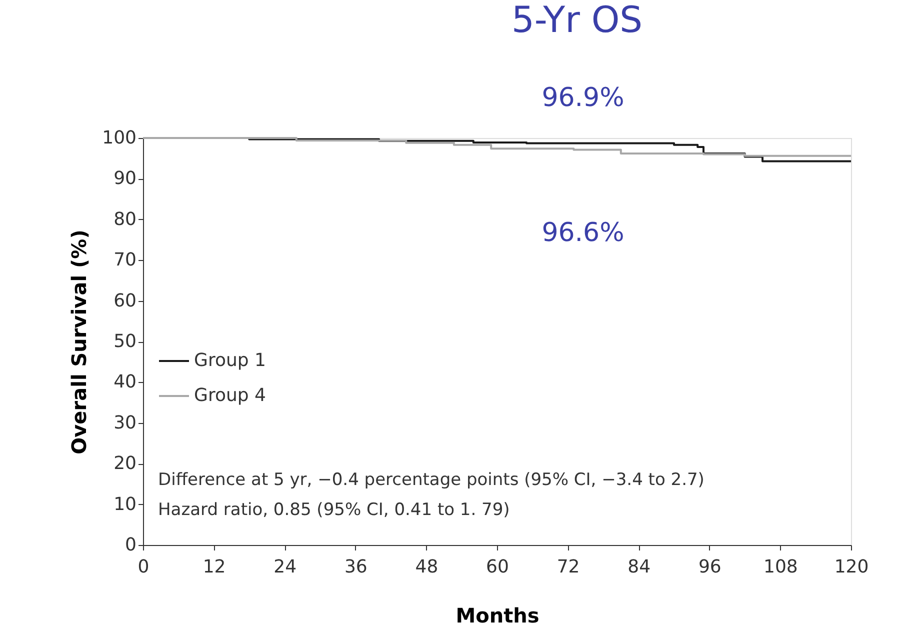  I want to click on chart-title: 5-Yr OS, so click(577, 20).